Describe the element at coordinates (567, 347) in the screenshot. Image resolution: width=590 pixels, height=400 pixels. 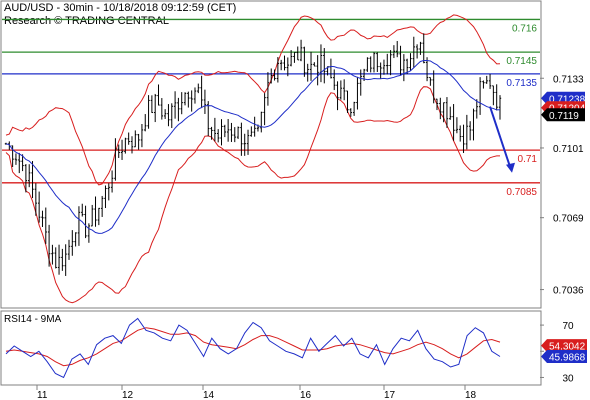
I see `rsi-badge-label: 54.3042` at that location.